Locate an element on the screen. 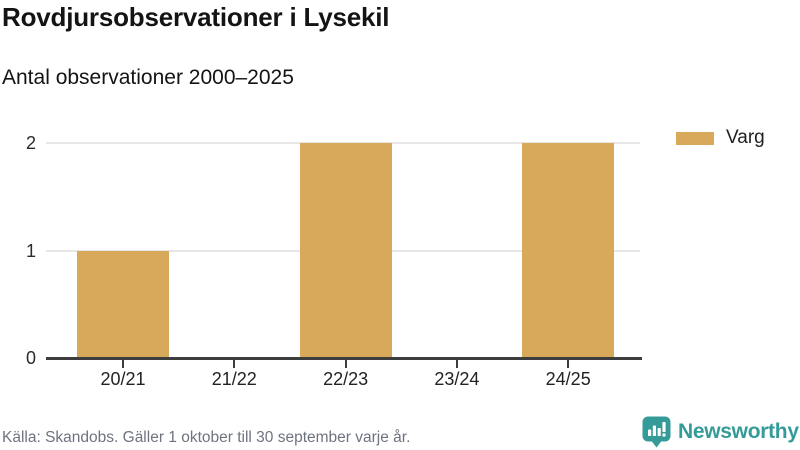  chart-title: Rovdjursobservationer i Lysekil is located at coordinates (196, 17).